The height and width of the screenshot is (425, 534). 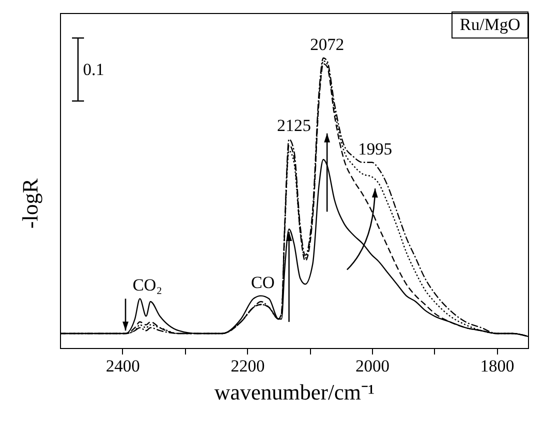 I want to click on text: Ru/MgO, so click(x=490, y=24).